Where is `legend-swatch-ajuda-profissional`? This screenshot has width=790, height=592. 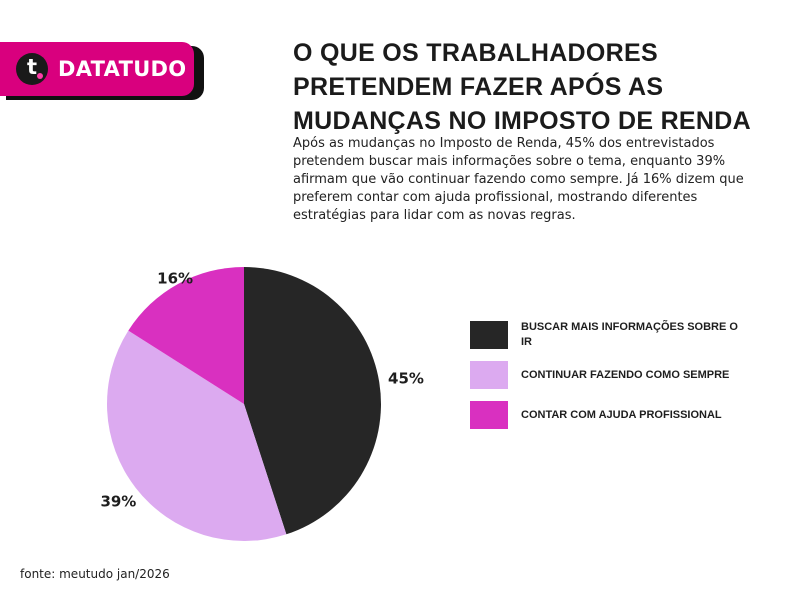
legend-swatch-ajuda-profissional is located at coordinates (489, 415).